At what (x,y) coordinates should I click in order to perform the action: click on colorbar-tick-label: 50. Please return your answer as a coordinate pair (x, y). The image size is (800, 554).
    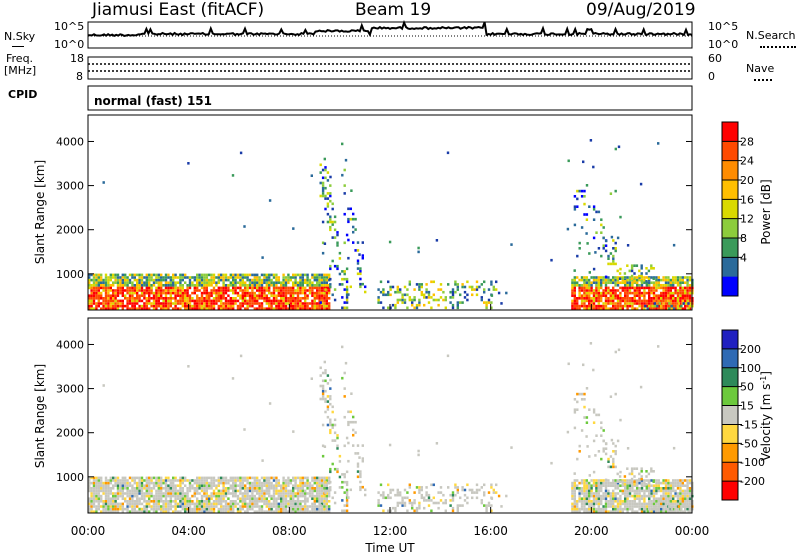
    Looking at the image, I should click on (747, 387).